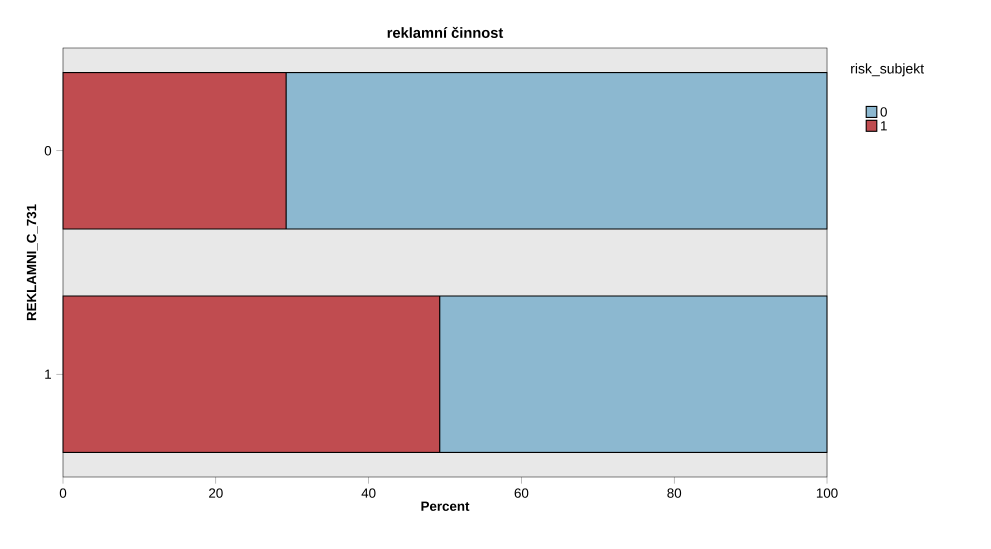 This screenshot has width=991, height=549. Describe the element at coordinates (827, 493) in the screenshot. I see `x-tick-label: 100` at that location.